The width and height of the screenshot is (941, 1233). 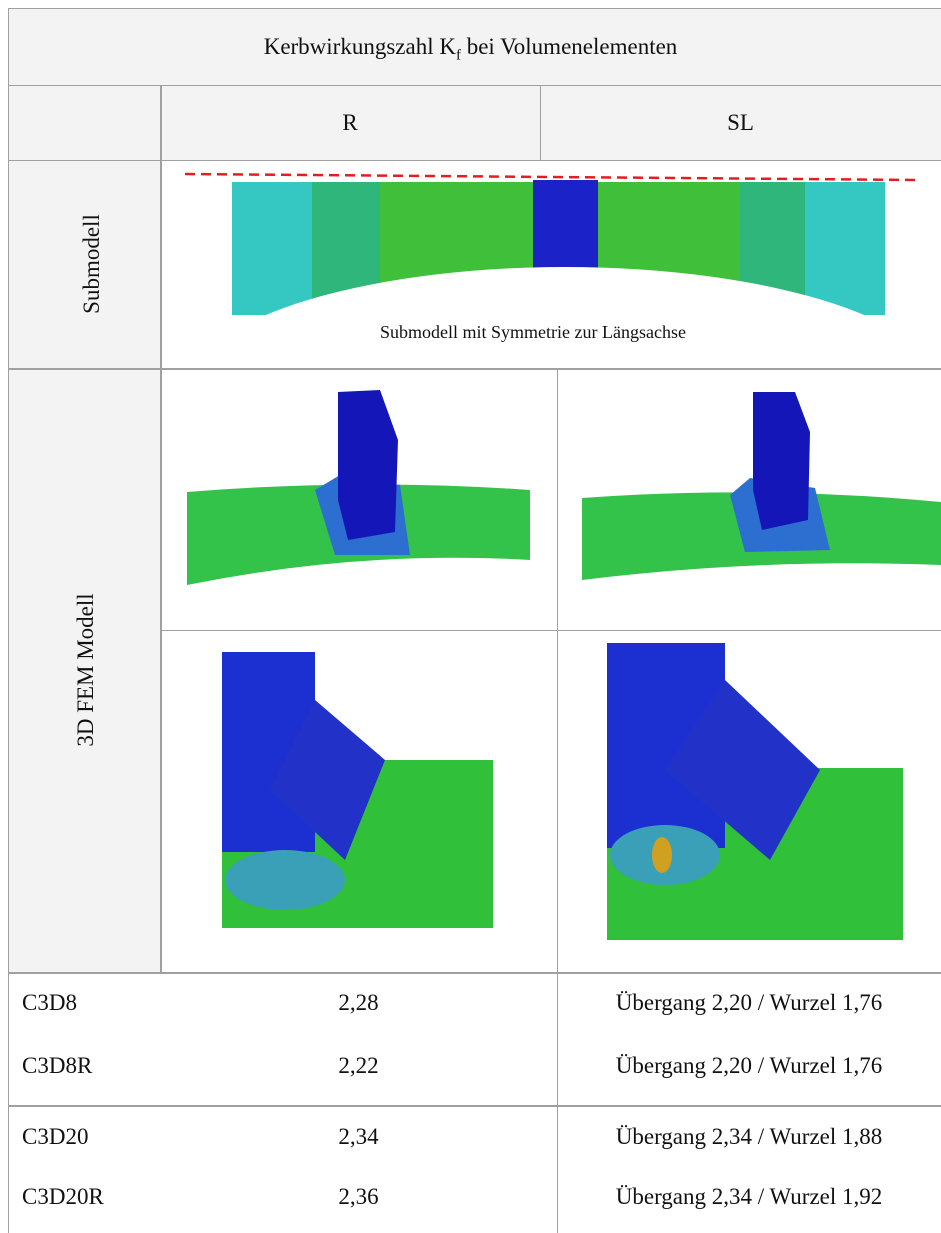 What do you see at coordinates (458, 55) in the screenshot?
I see `title-subscript: f` at bounding box center [458, 55].